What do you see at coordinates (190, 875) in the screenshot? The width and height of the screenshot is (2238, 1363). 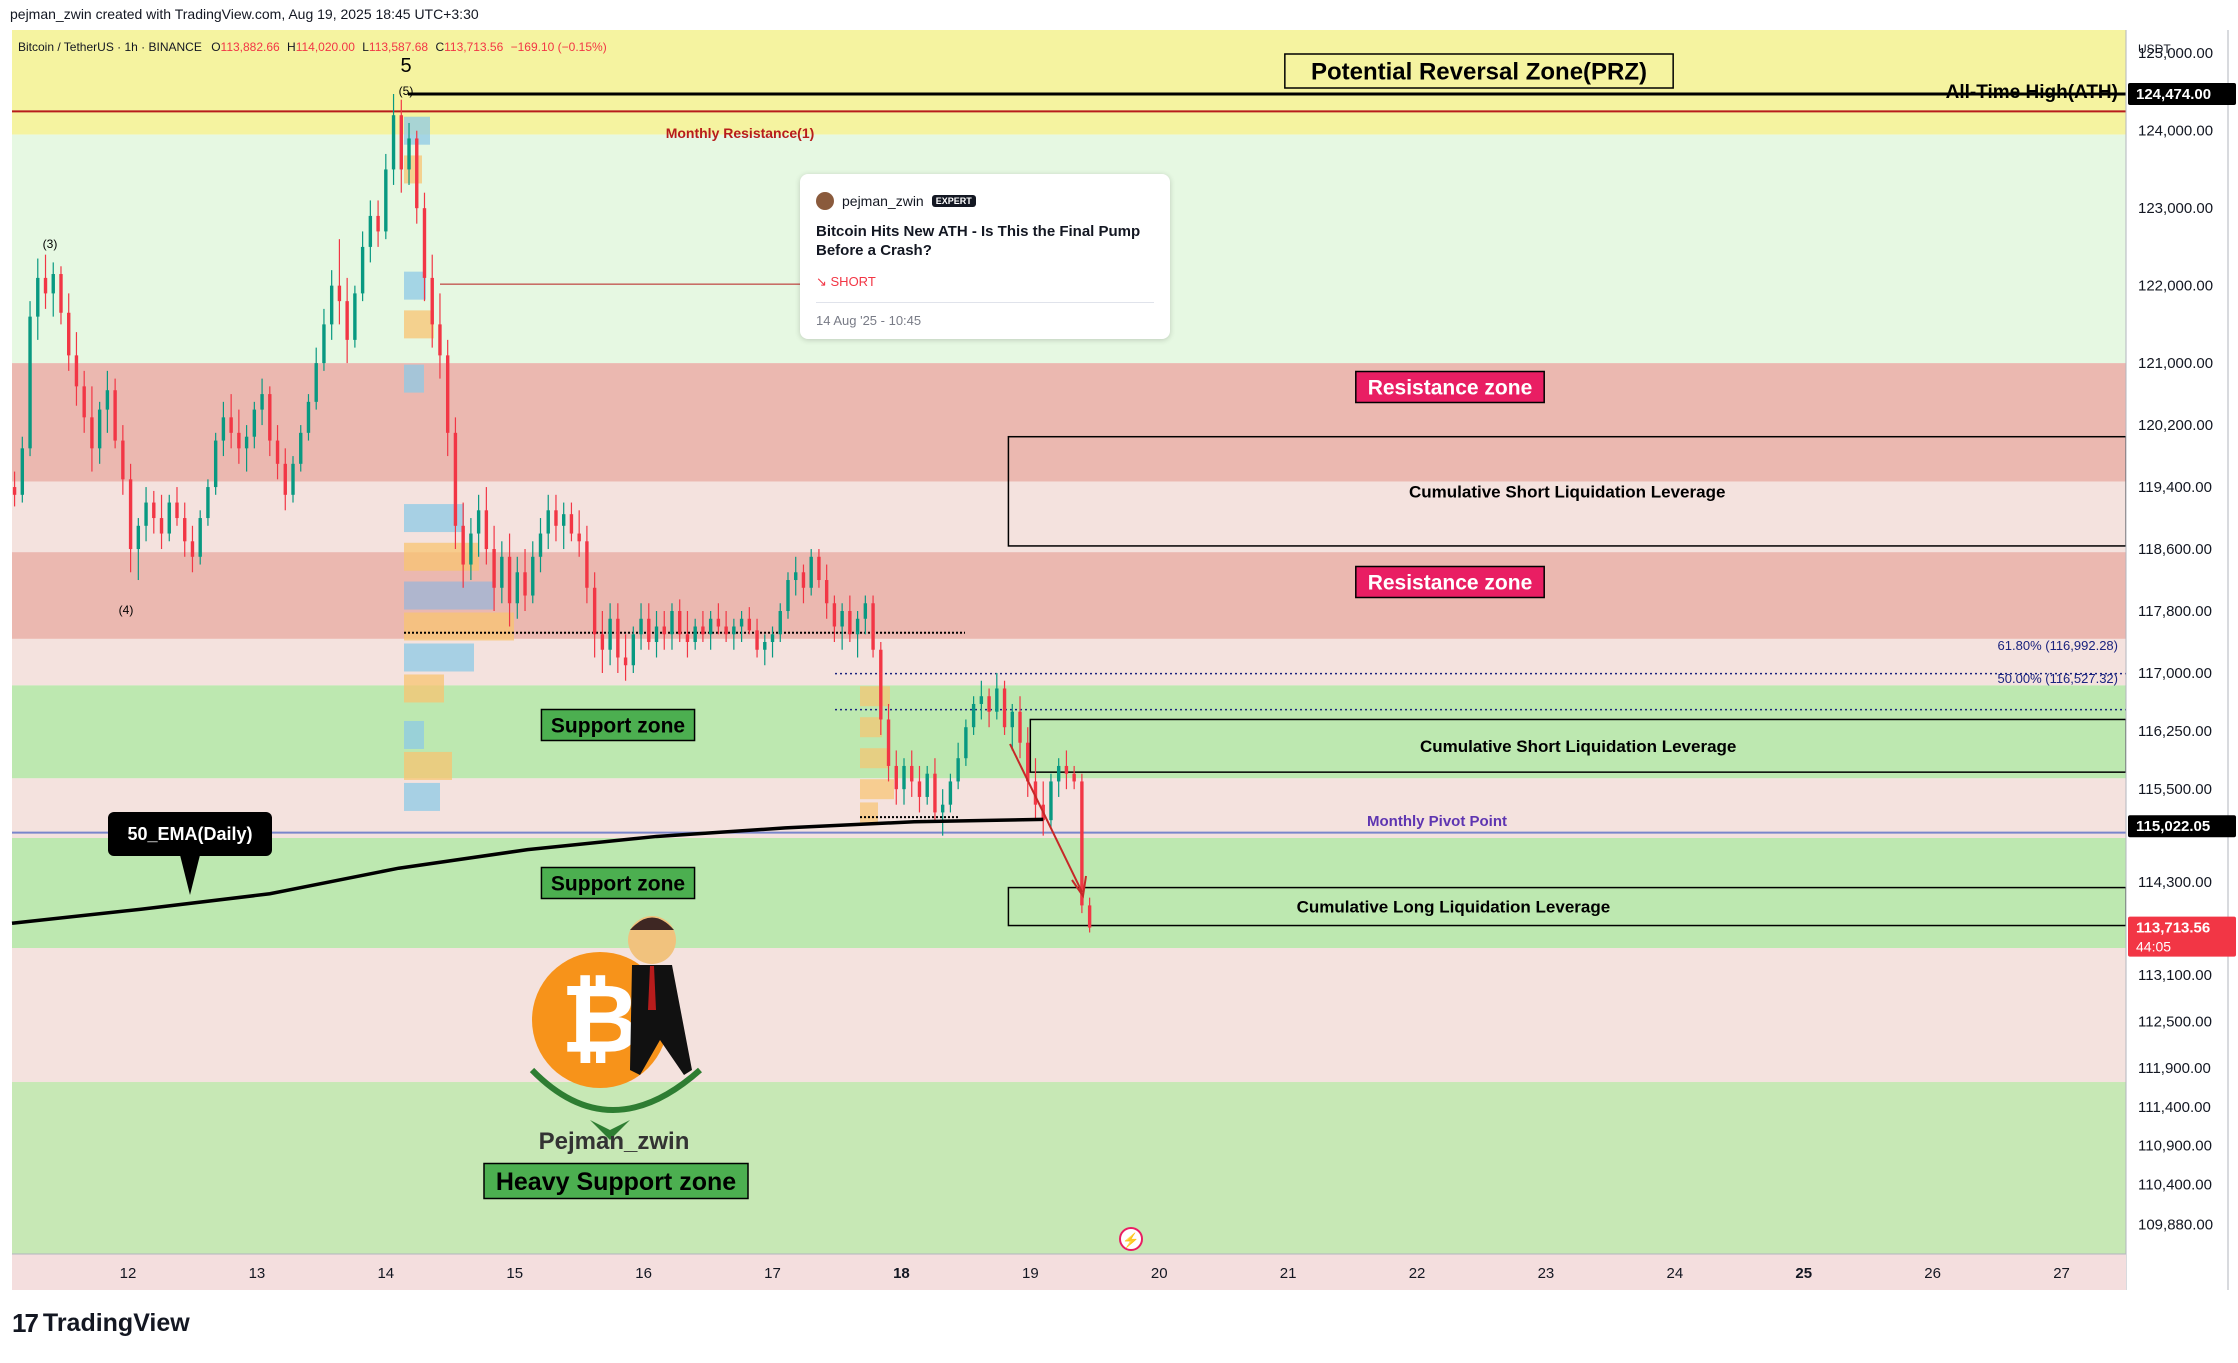 I see `ema-callout-pointer-icon` at bounding box center [190, 875].